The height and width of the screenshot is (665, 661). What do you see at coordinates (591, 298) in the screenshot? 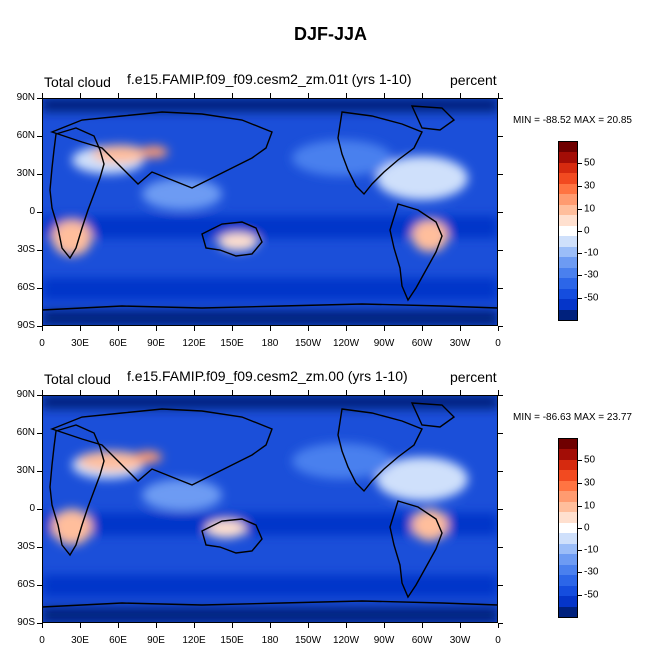
I see `colorbar-label: -50` at bounding box center [591, 298].